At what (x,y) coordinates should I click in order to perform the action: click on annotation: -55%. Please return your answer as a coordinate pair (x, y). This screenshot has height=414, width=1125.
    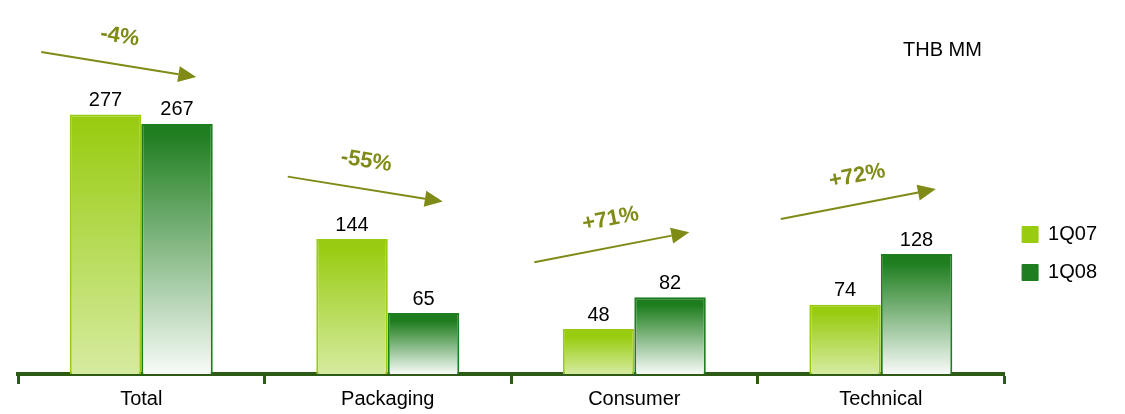
    Looking at the image, I should click on (366, 160).